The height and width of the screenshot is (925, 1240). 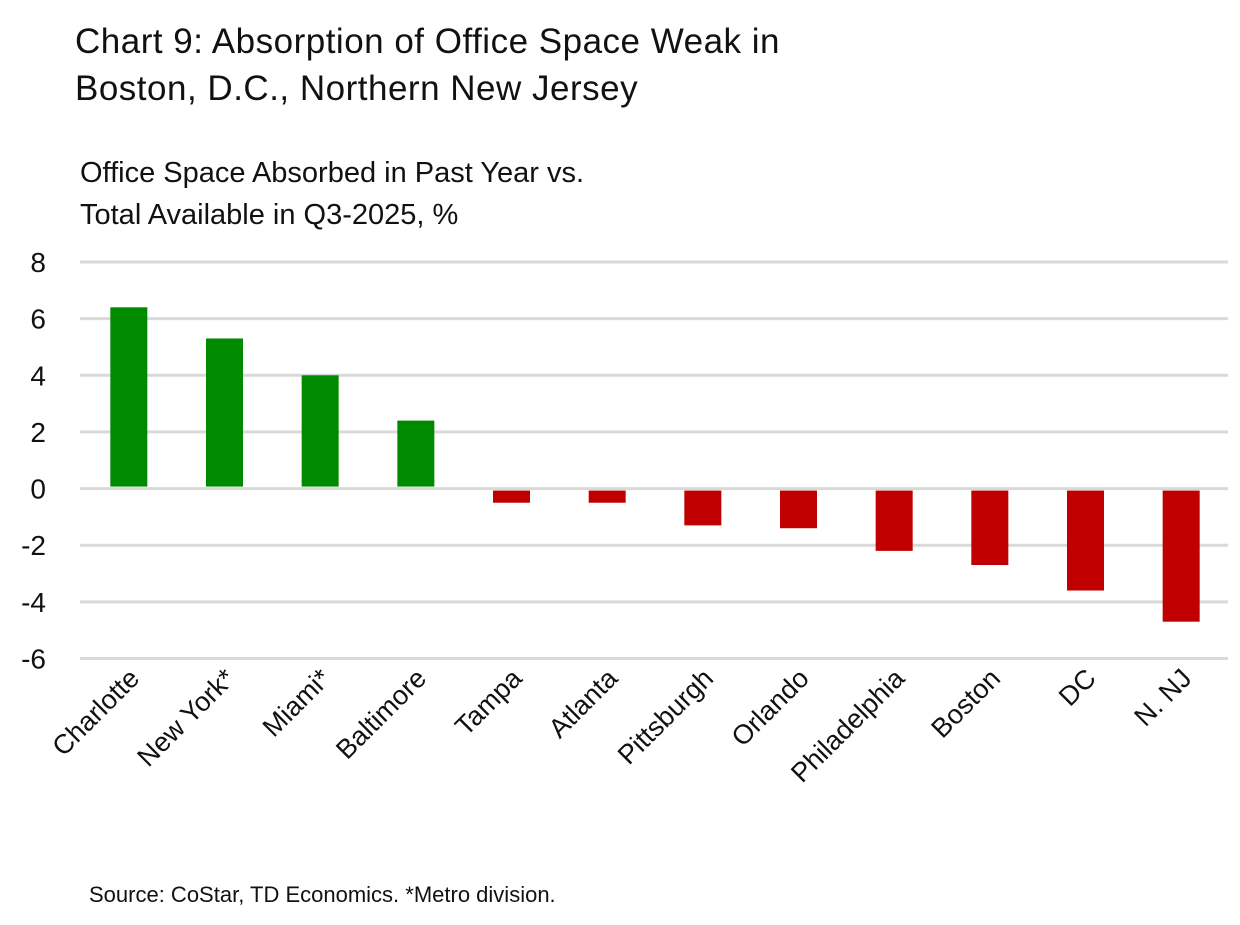 What do you see at coordinates (38, 319) in the screenshot?
I see `y-tick-label: 6` at bounding box center [38, 319].